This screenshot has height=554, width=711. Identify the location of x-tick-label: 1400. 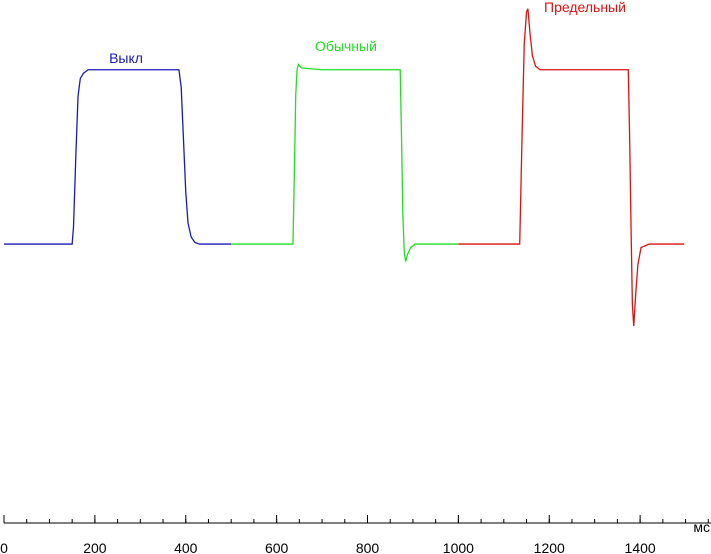
(640, 547).